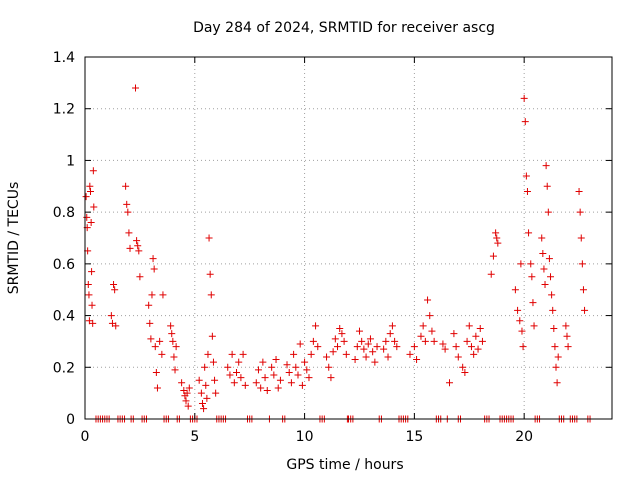 Image resolution: width=640 pixels, height=480 pixels. What do you see at coordinates (414, 437) in the screenshot?
I see `x-tick-label: 15` at bounding box center [414, 437].